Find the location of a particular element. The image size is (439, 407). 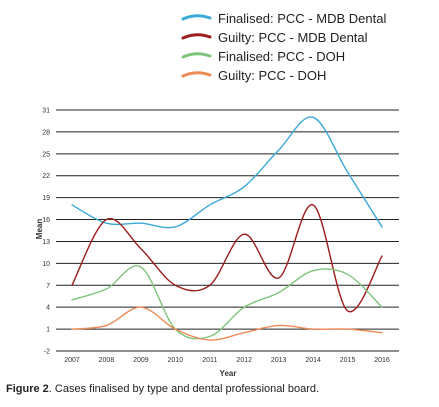

y-tick-label: -2 is located at coordinates (47, 352).